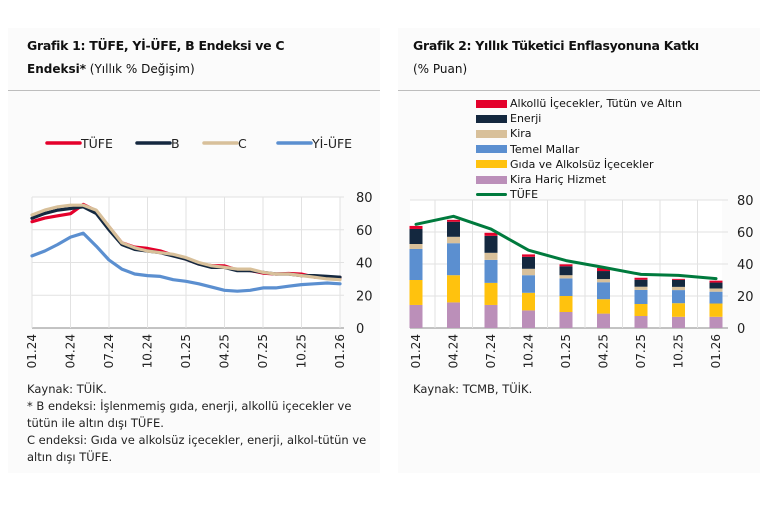  Describe the element at coordinates (109, 351) in the screenshot. I see `chart1-x-tick-label: 07.24` at that location.